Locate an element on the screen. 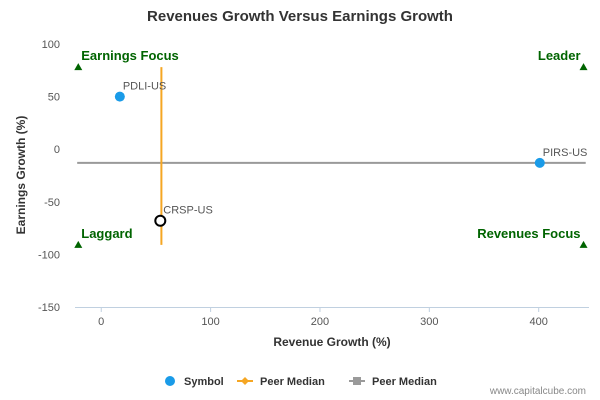  x-tick-label: 200 is located at coordinates (320, 322).